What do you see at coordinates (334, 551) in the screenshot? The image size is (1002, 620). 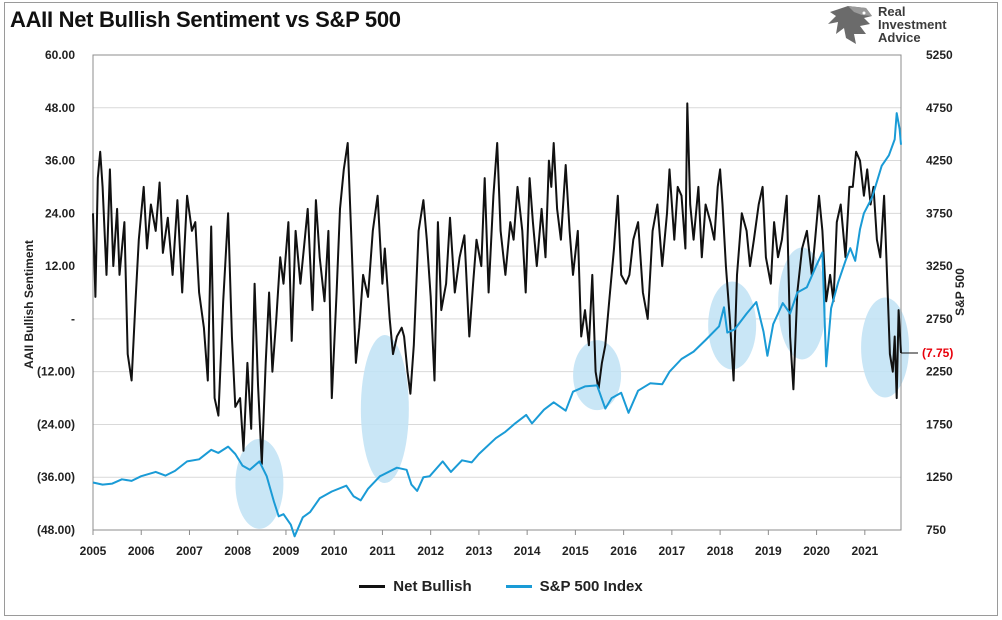 I see `x-tick-label: 2010` at bounding box center [334, 551].